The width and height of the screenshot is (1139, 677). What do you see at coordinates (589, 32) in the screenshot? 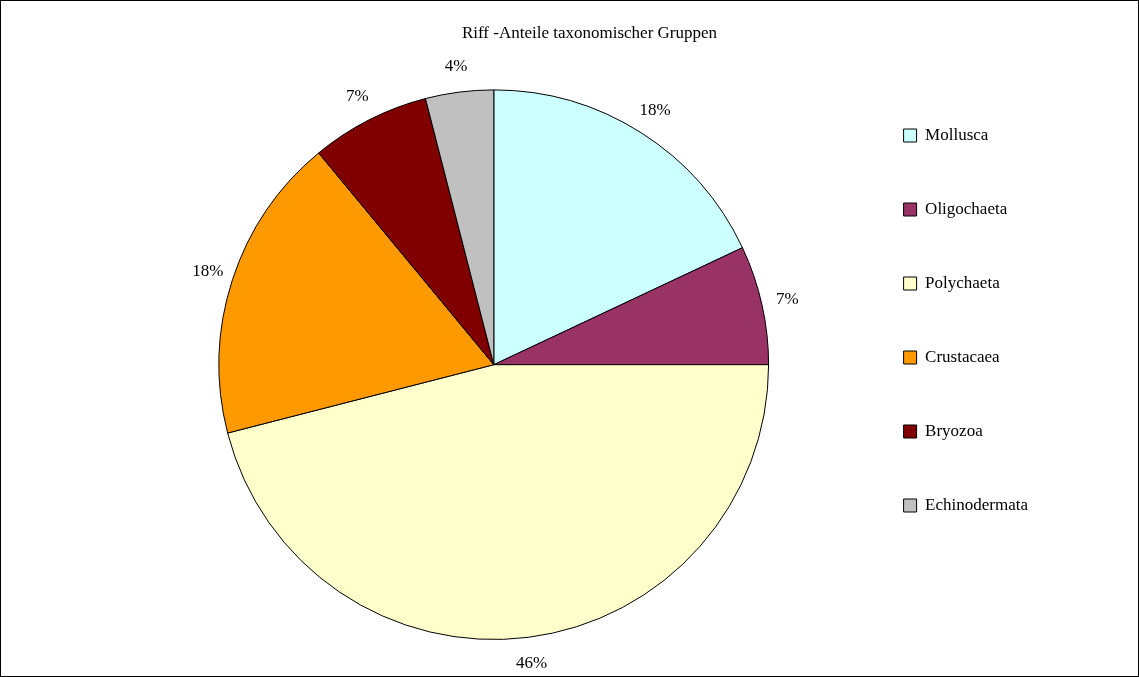
I see `chart-title: Riff -Anteile taxonomischer Gruppen` at bounding box center [589, 32].